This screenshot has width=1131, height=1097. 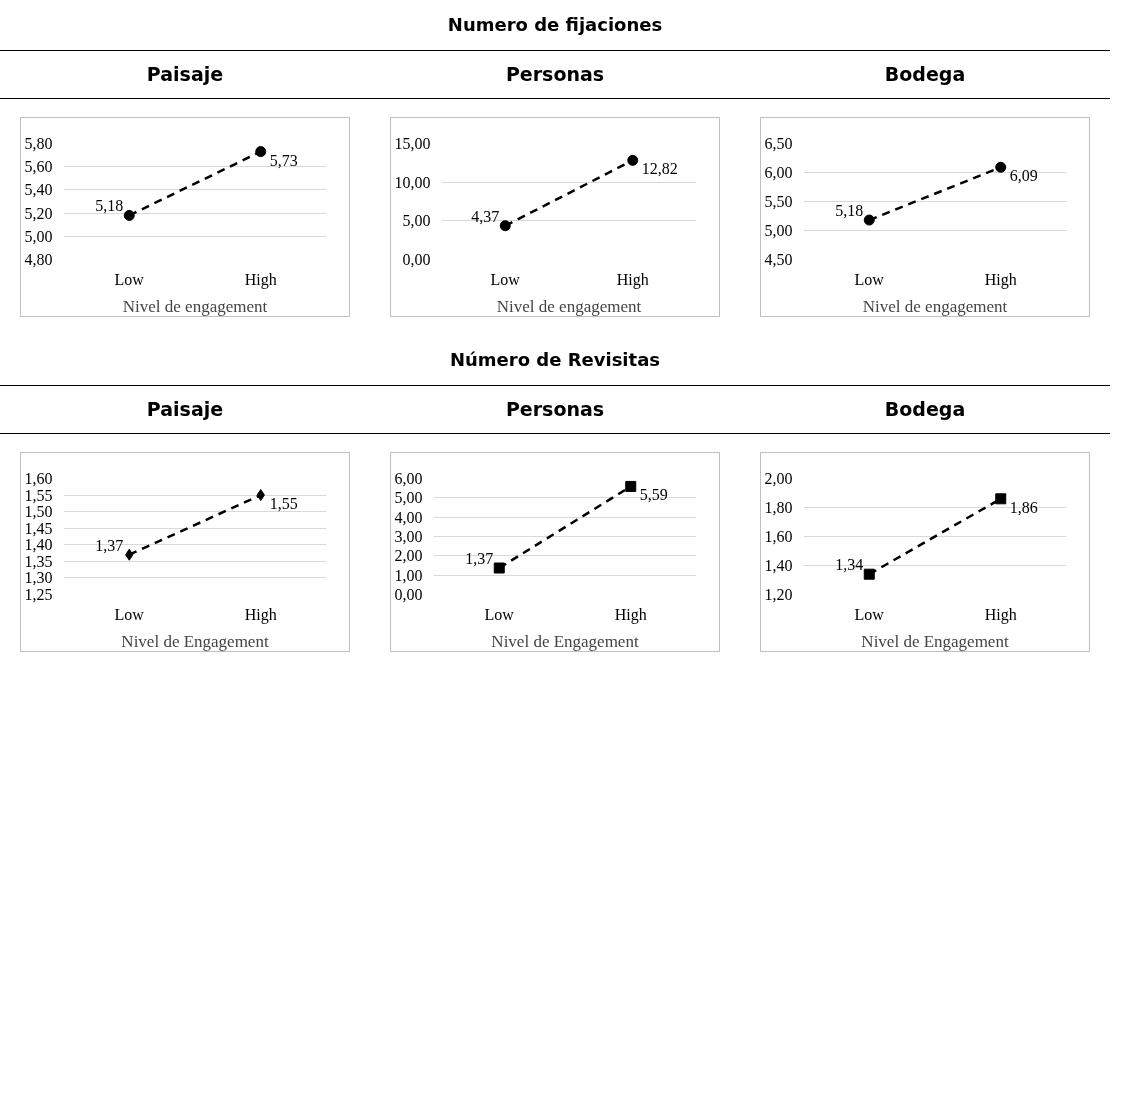 What do you see at coordinates (555, 25) in the screenshot?
I see `chart-subtitle: Numero de fijaciones` at bounding box center [555, 25].